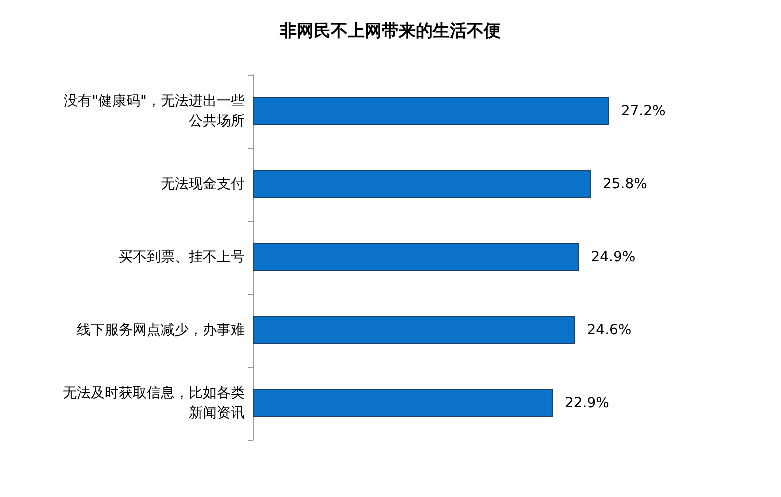 This screenshot has width=781, height=497. Describe the element at coordinates (154, 112) in the screenshot. I see `y-tick-label: 没有"健康码"，无法进出一些公共场所` at that location.